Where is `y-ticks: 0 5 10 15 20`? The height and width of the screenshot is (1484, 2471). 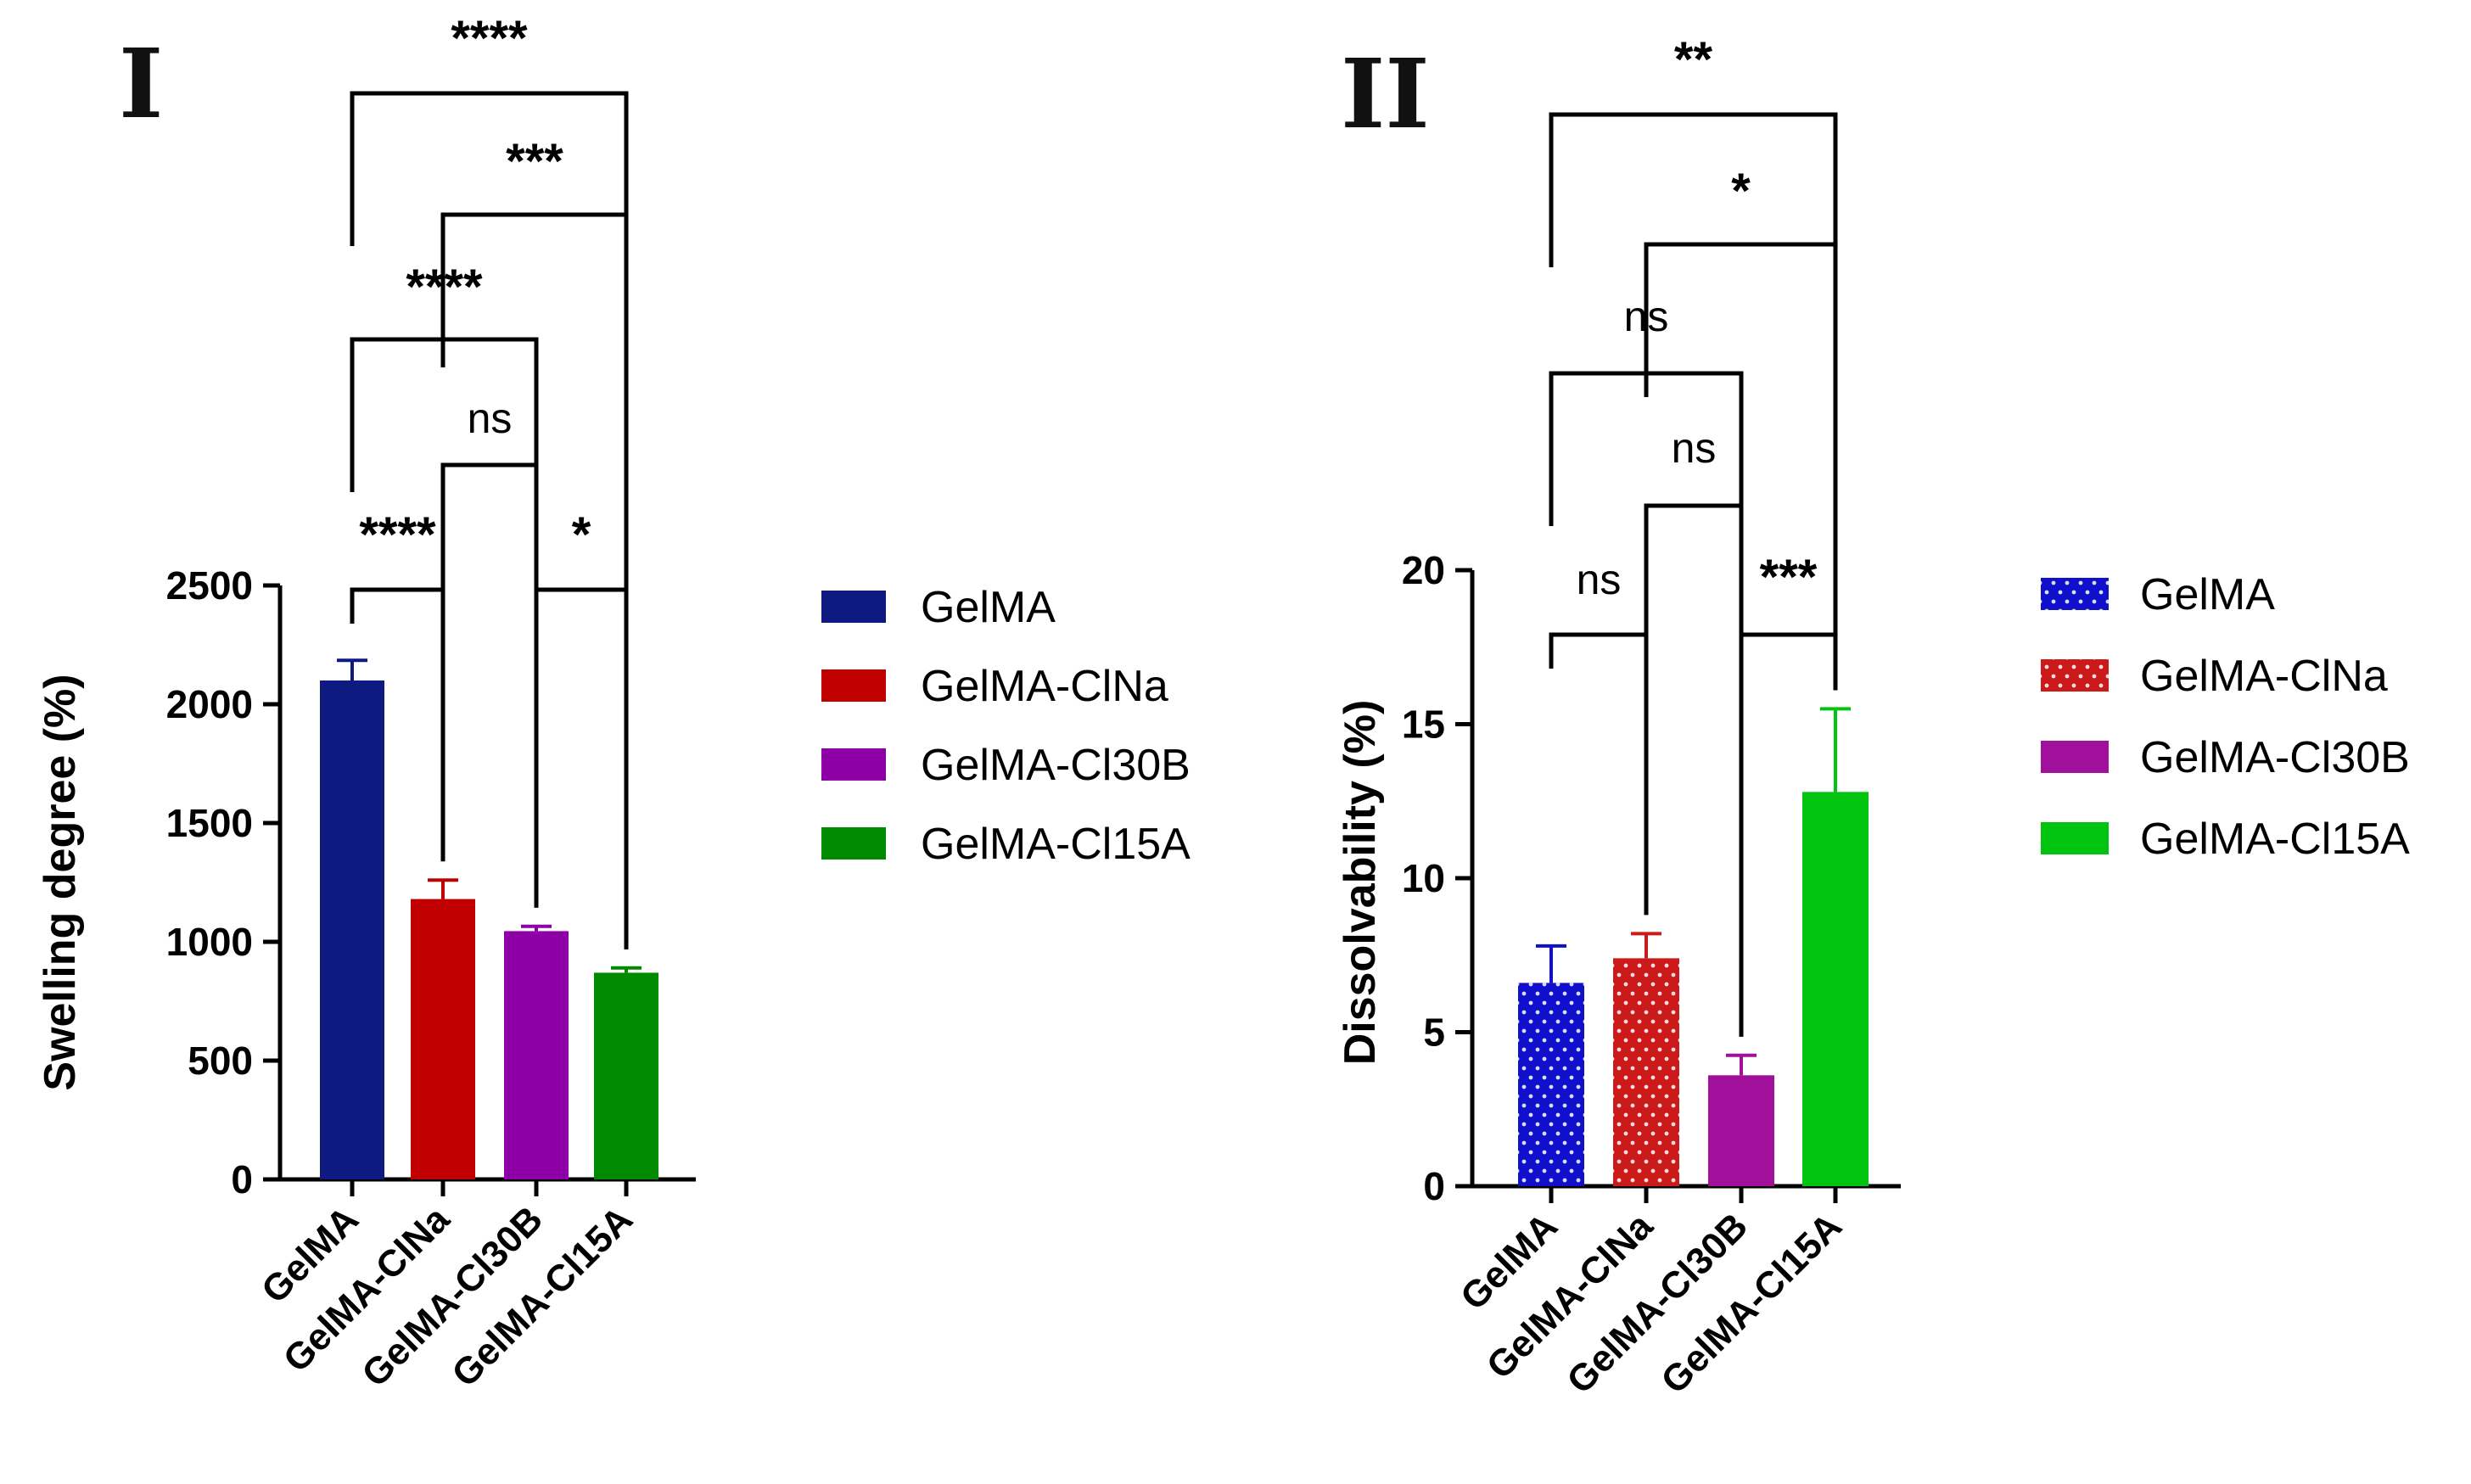
y-ticks: 0 5 10 15 20 is located at coordinates (1437, 878).